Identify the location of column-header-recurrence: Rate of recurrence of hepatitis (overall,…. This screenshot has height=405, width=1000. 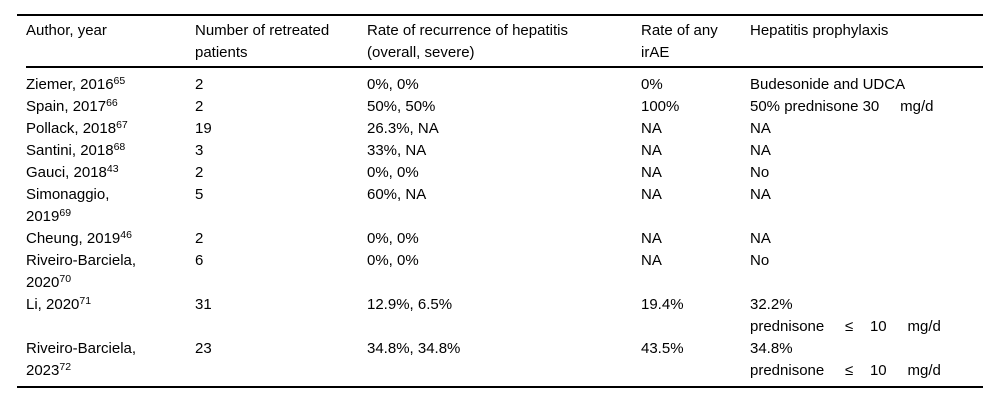
(504, 42).